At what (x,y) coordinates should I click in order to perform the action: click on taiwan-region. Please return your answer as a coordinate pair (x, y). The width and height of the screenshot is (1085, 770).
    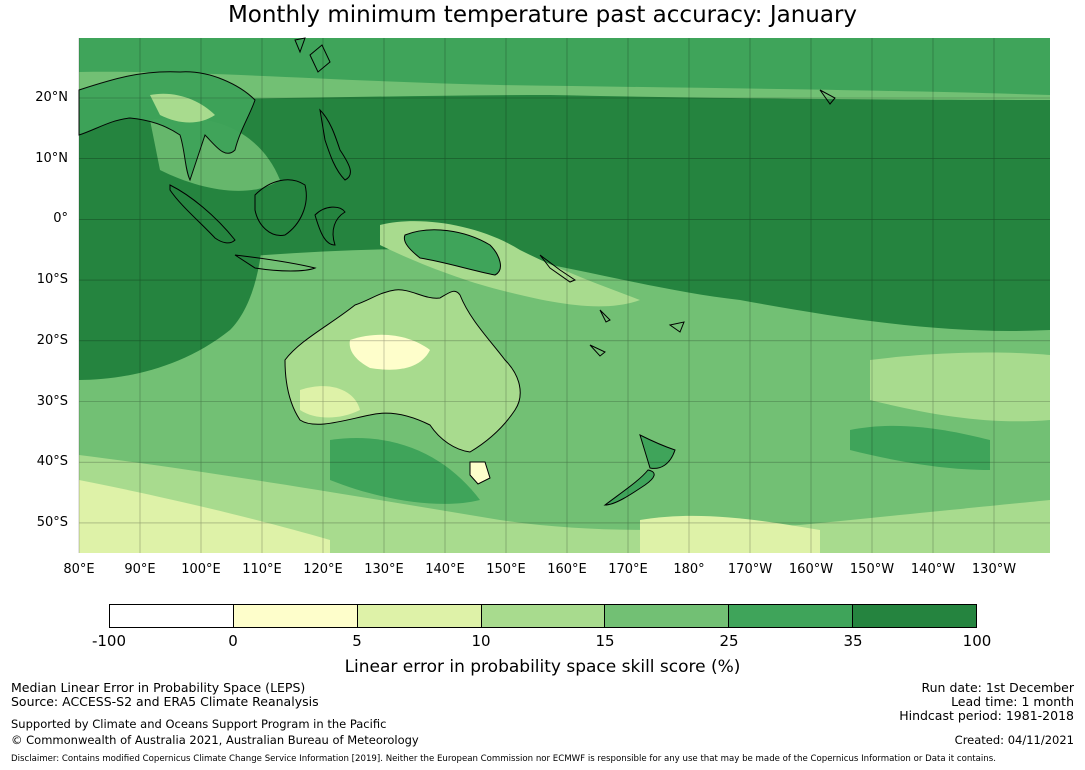
    Looking at the image, I should click on (320, 58).